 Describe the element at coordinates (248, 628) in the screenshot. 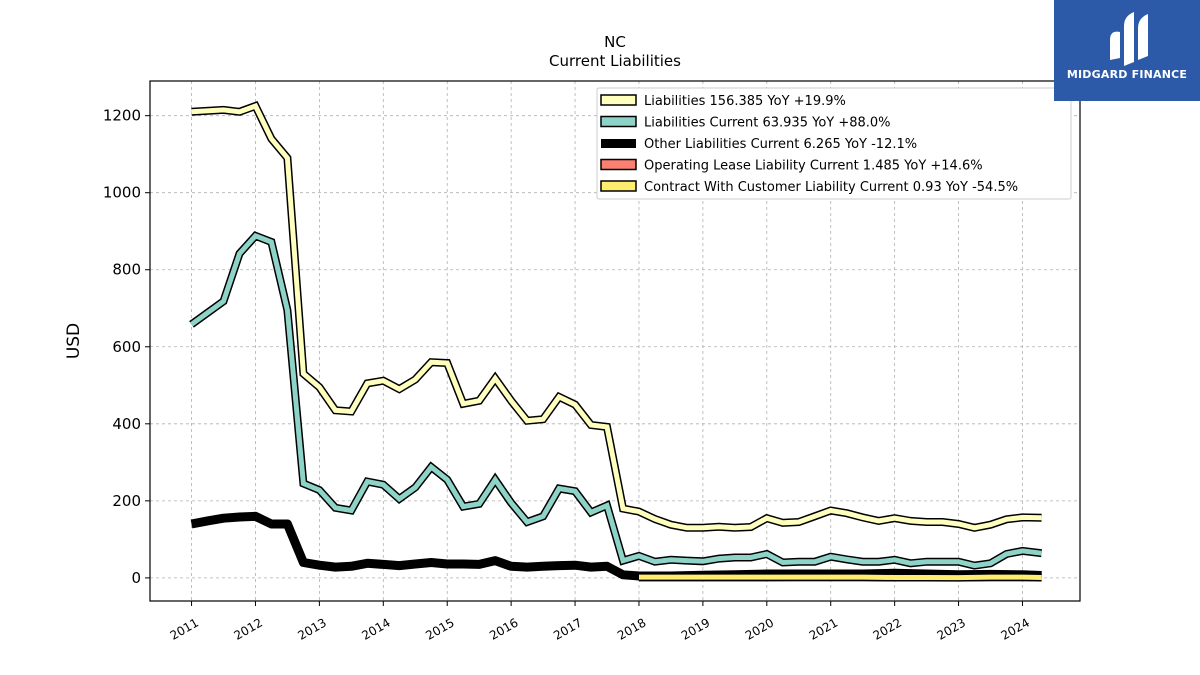

I see `x-tick-label: 2012` at that location.